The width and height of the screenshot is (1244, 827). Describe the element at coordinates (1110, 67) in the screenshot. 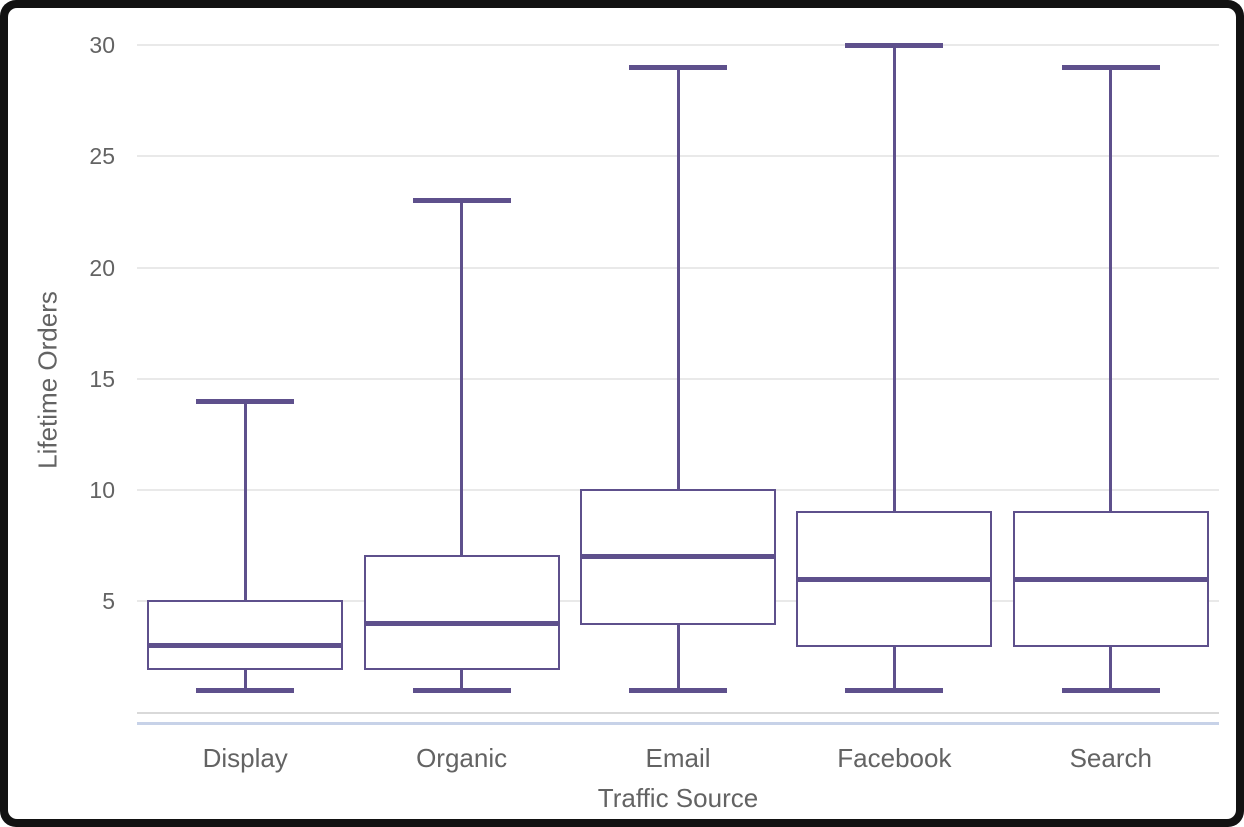

I see `upper-whisker-cap-search` at that location.